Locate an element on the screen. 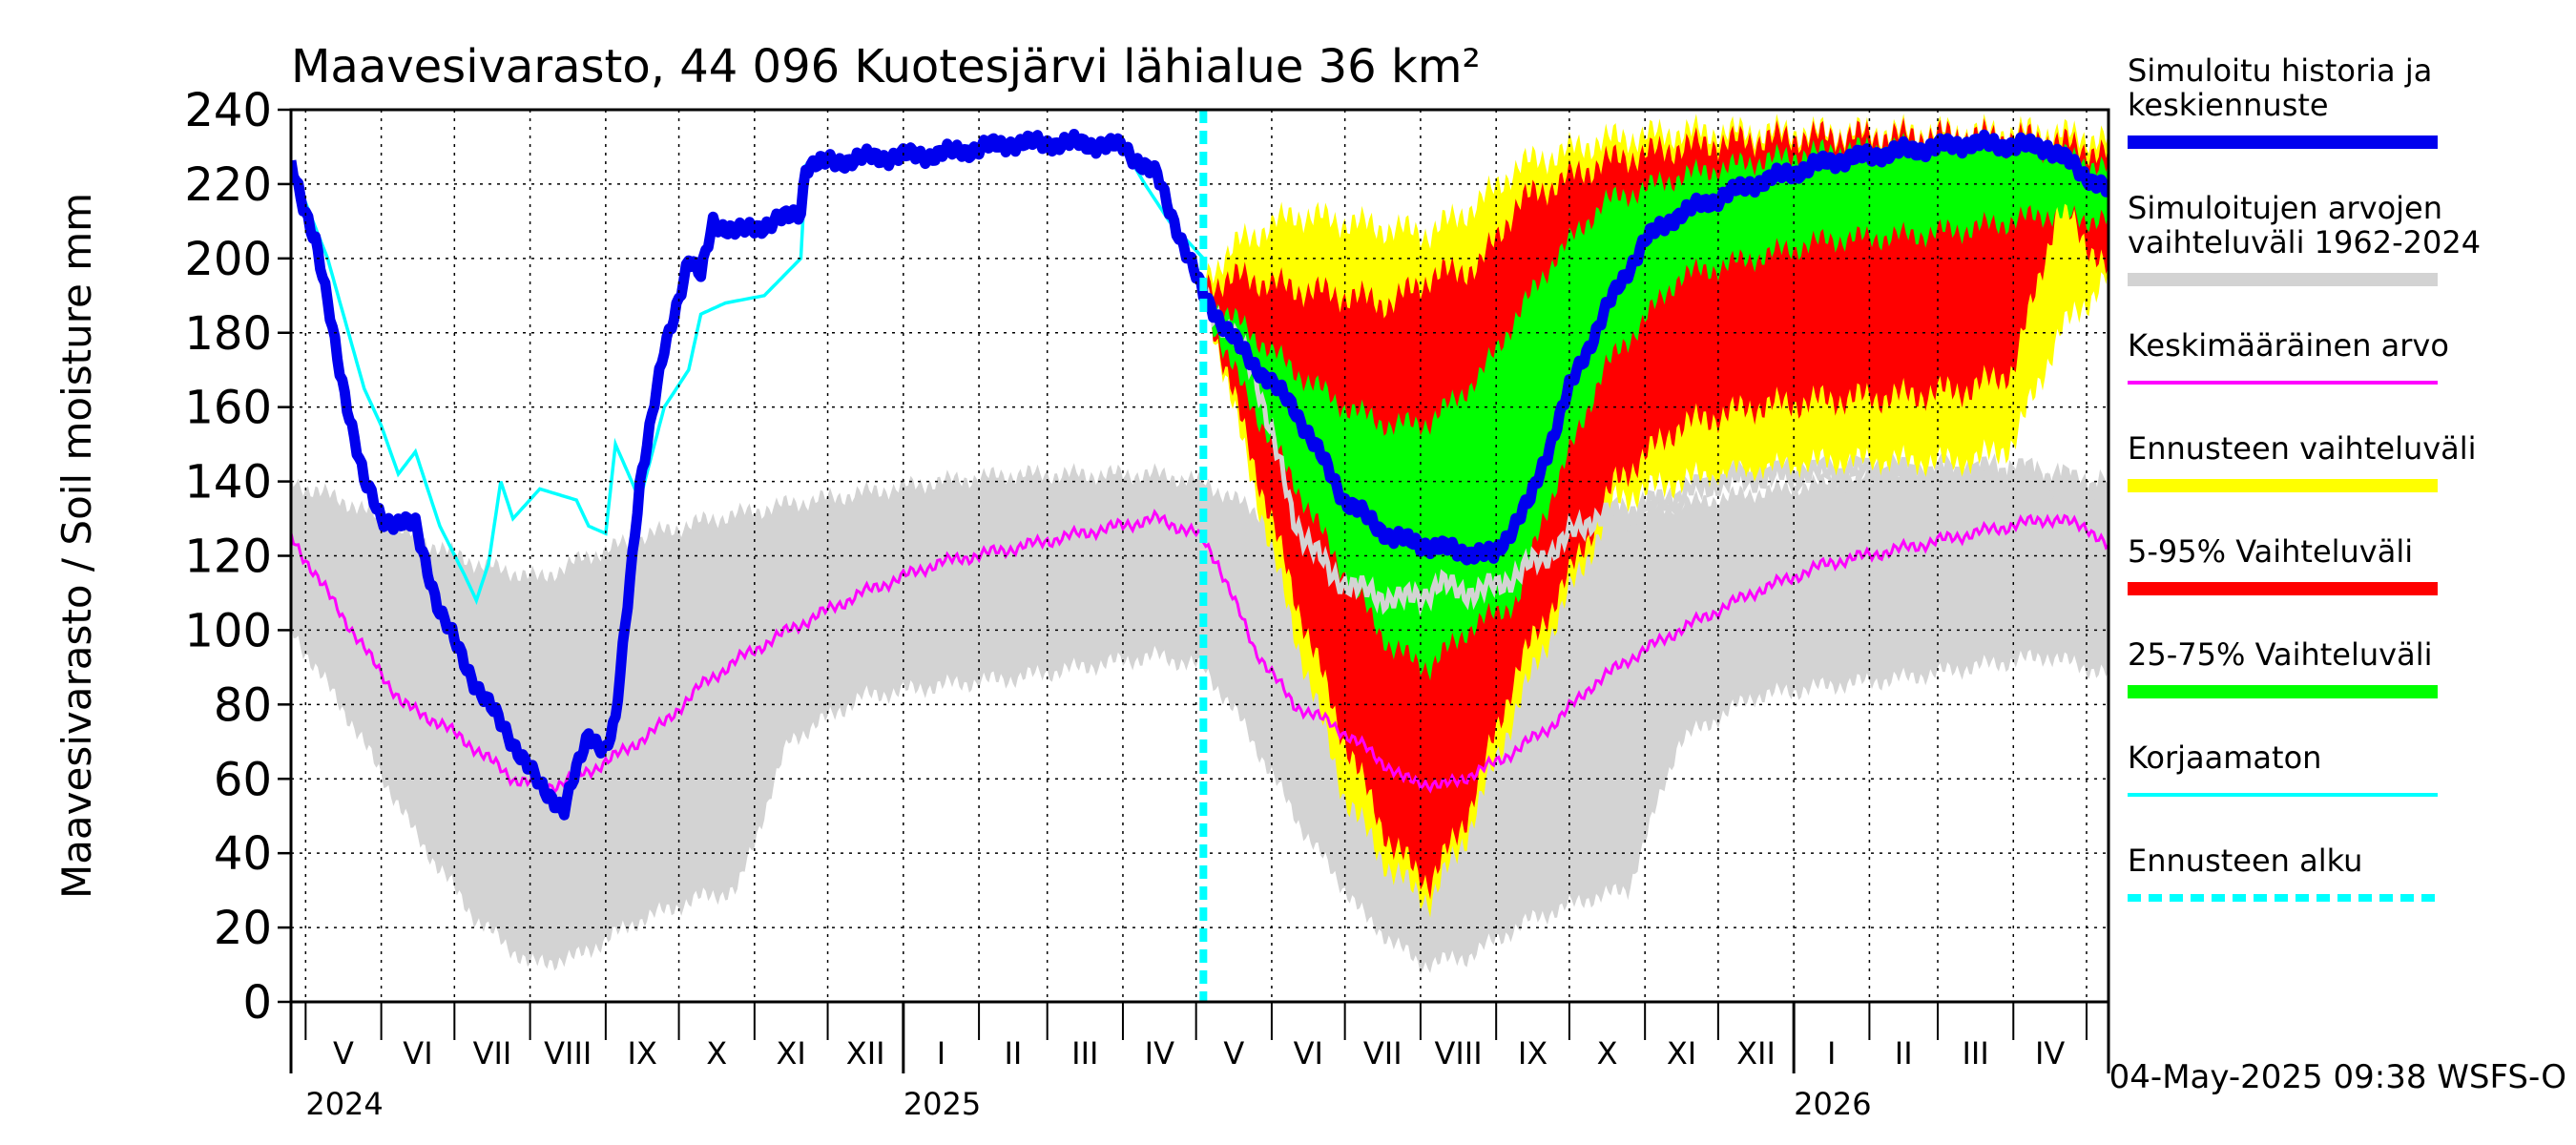 The height and width of the screenshot is (1145, 2576). legend-item: 25-75% Vaihteluväli is located at coordinates (2283, 667).